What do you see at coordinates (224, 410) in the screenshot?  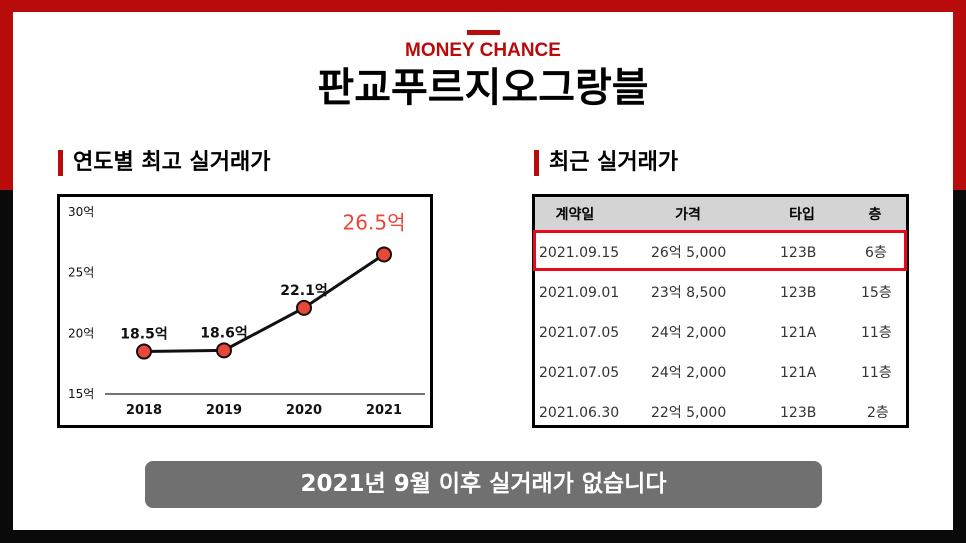 I see `x-tick-label: 2019` at bounding box center [224, 410].